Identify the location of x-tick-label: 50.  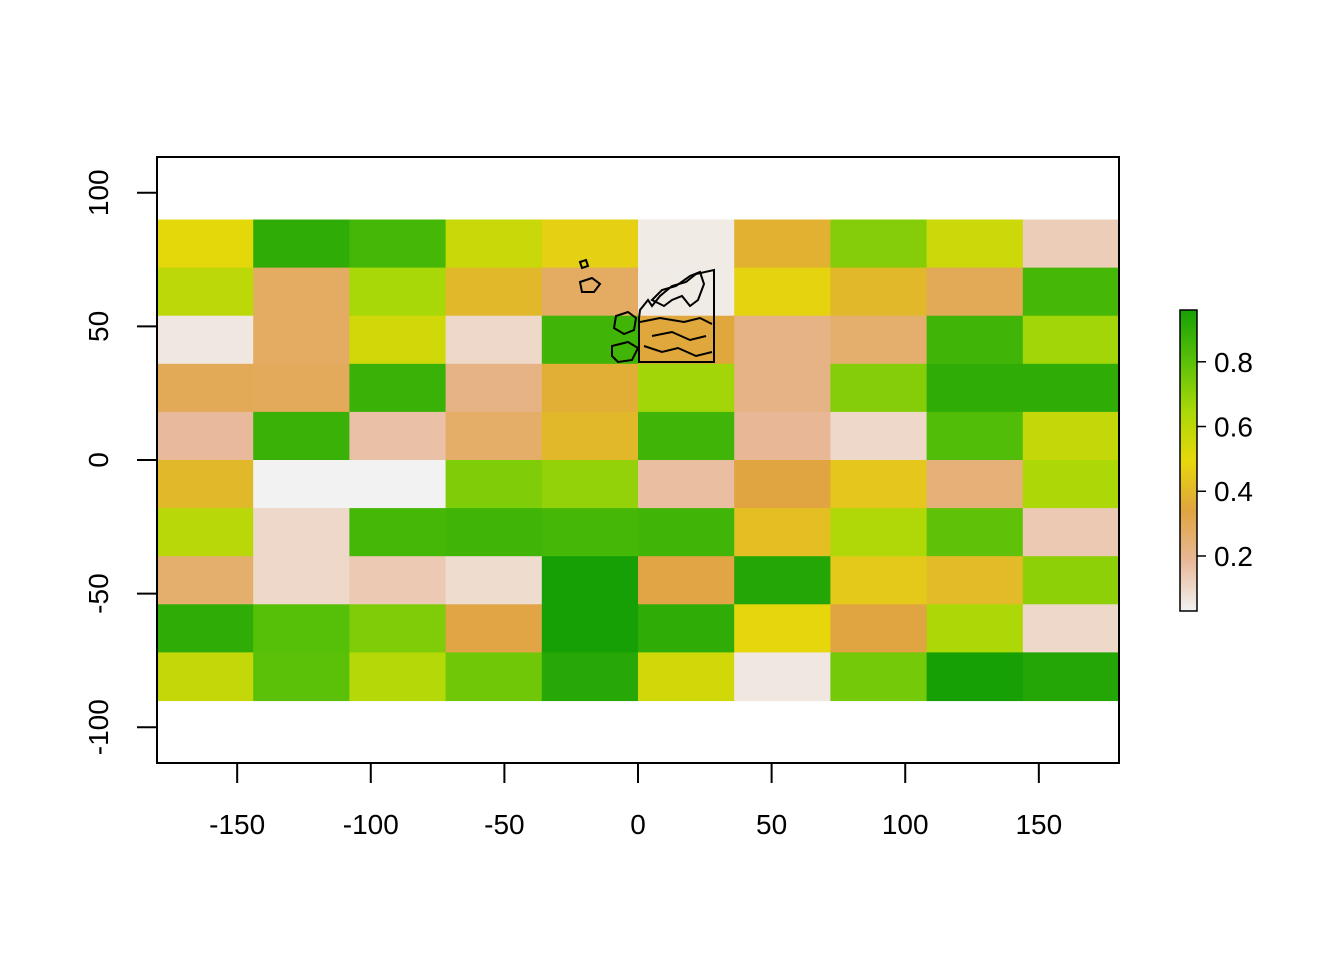
(771, 824).